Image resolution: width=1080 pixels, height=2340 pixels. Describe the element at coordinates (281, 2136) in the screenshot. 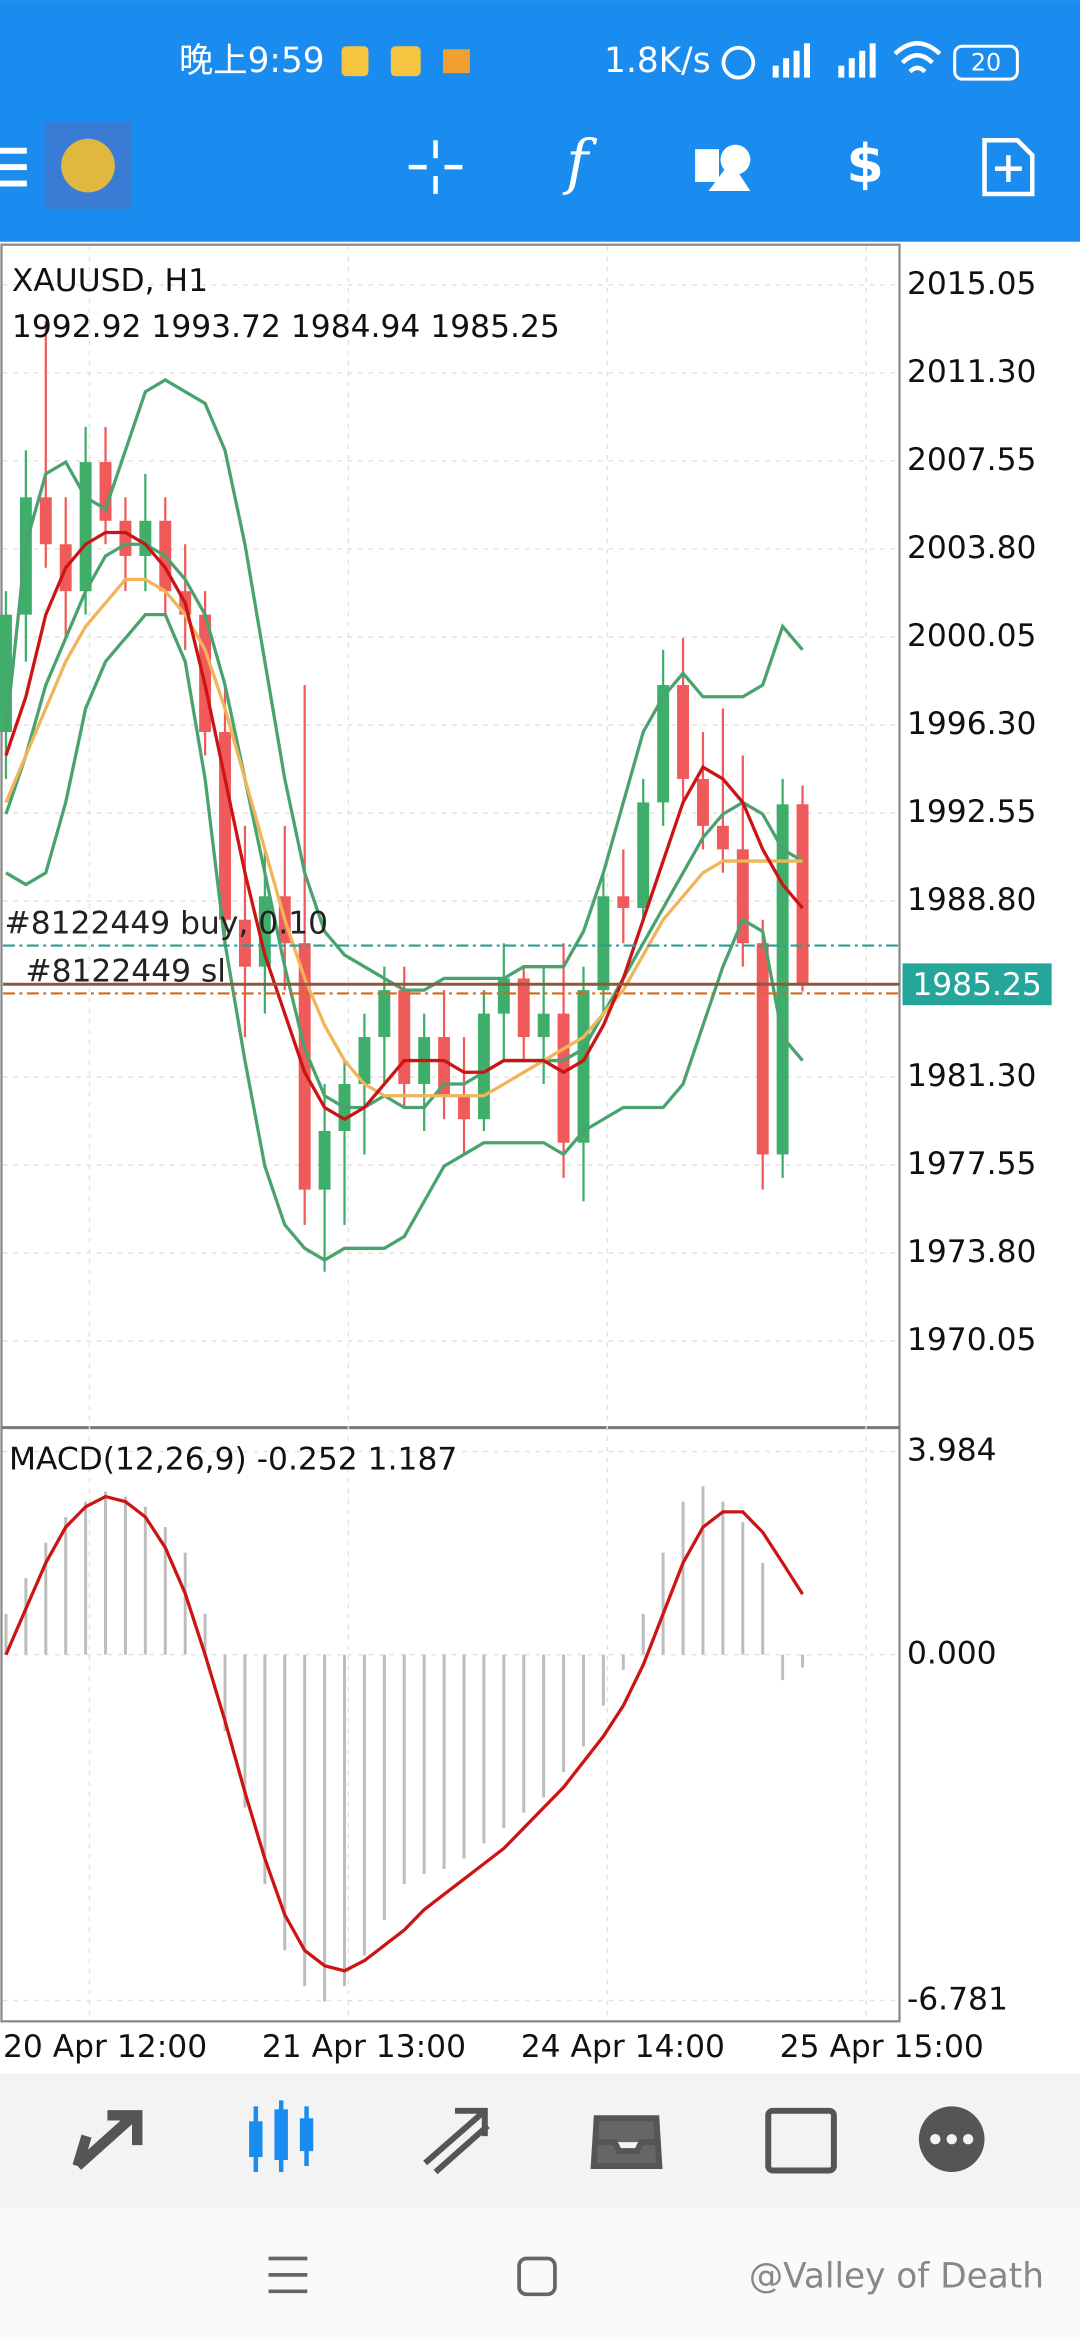

I see `chart-tab` at that location.